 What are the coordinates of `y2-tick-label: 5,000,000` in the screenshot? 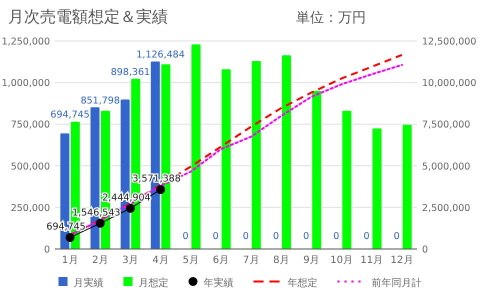 It's located at (446, 166).